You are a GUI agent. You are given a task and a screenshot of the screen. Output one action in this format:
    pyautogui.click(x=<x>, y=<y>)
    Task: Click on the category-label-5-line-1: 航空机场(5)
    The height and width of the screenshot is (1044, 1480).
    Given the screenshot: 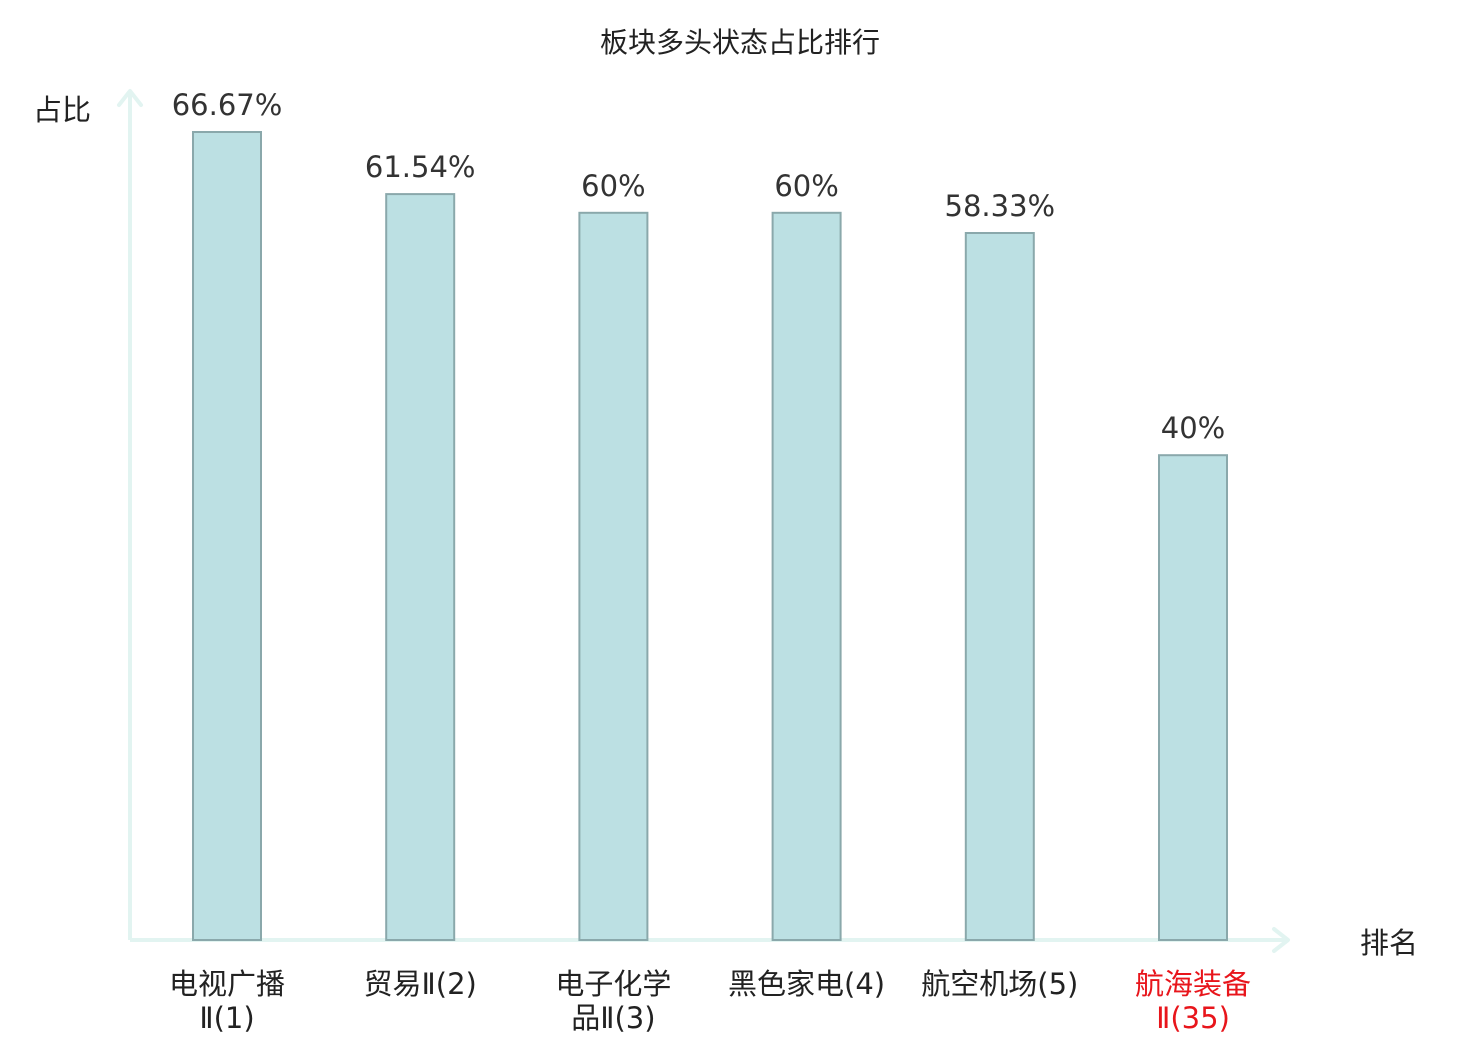 What is the action you would take?
    pyautogui.click(x=999, y=984)
    